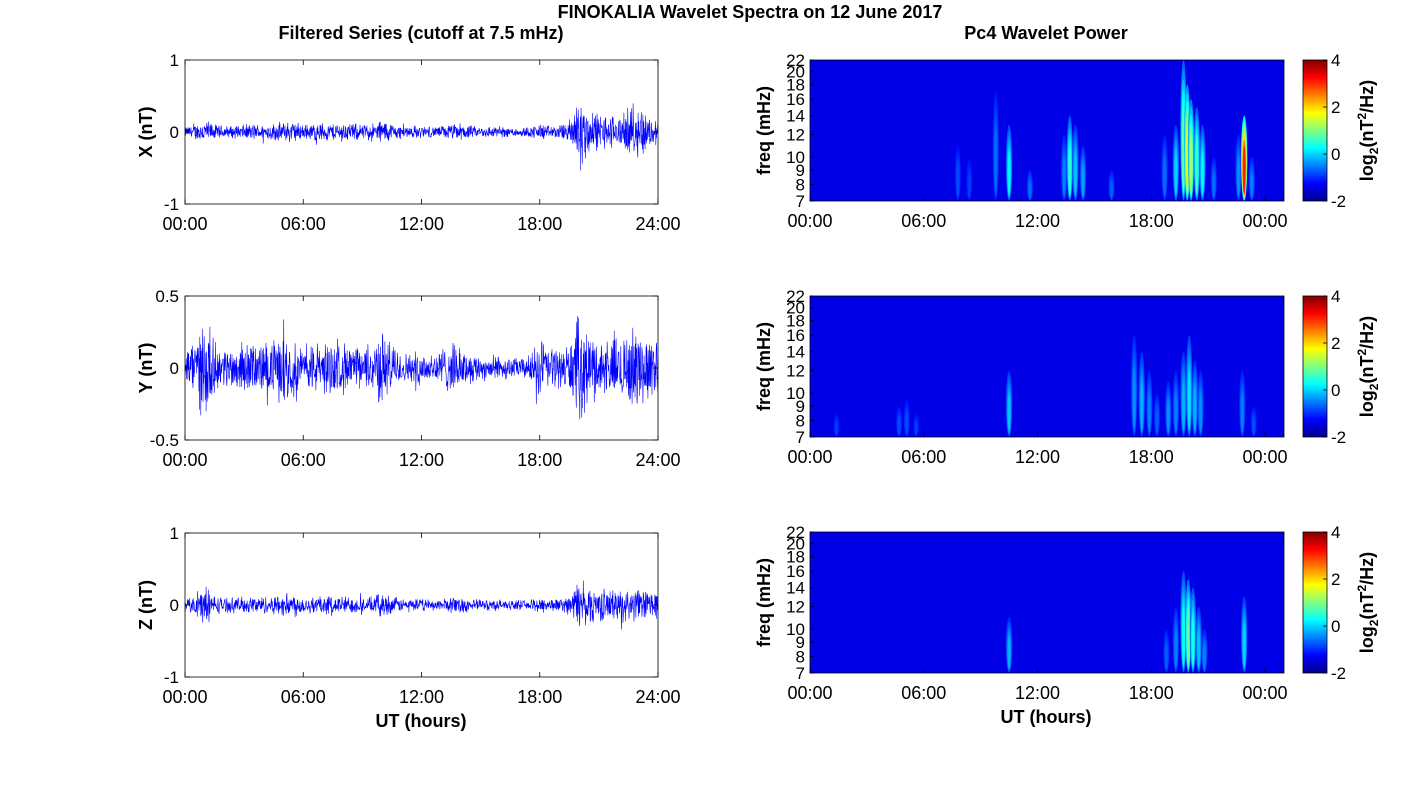 The width and height of the screenshot is (1418, 788). I want to click on series-y-axis-label: Y (nT), so click(146, 368).